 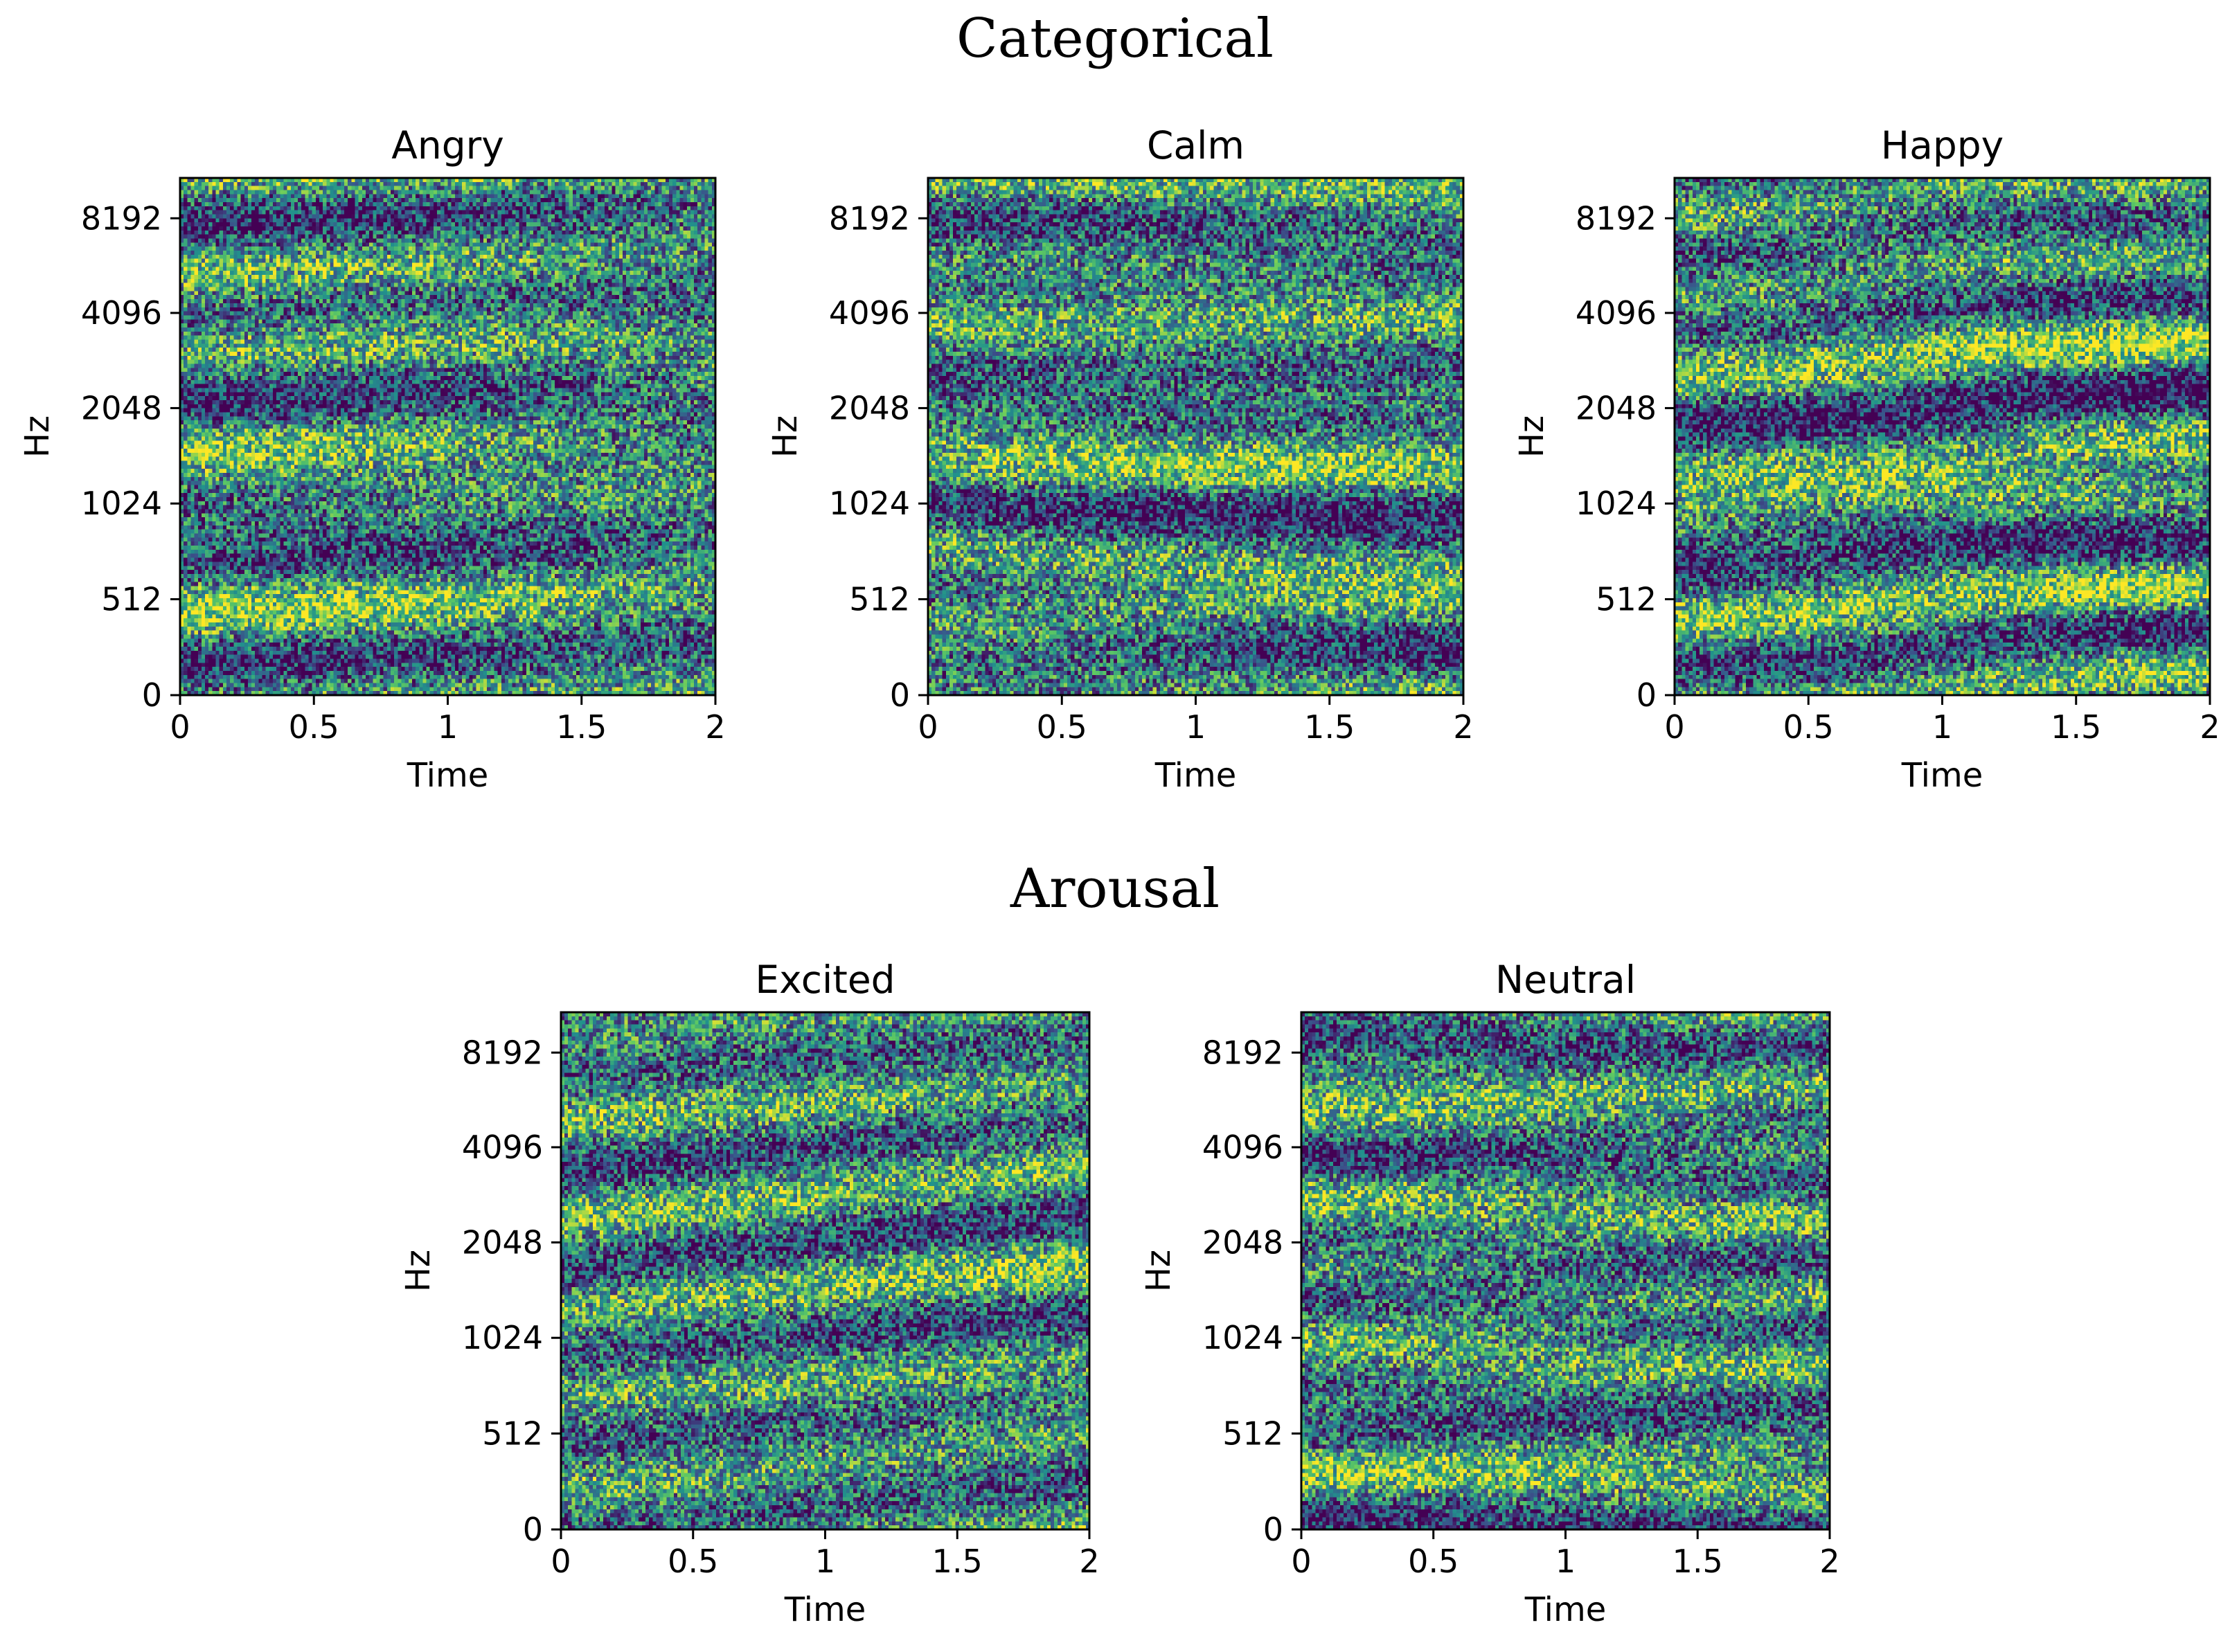 I want to click on spectrogram-panel-calm: Calm 0 0.5 1 1.5 2 0 512 1024 2048 4096 8192 Time Hz, so click(x=1120, y=459).